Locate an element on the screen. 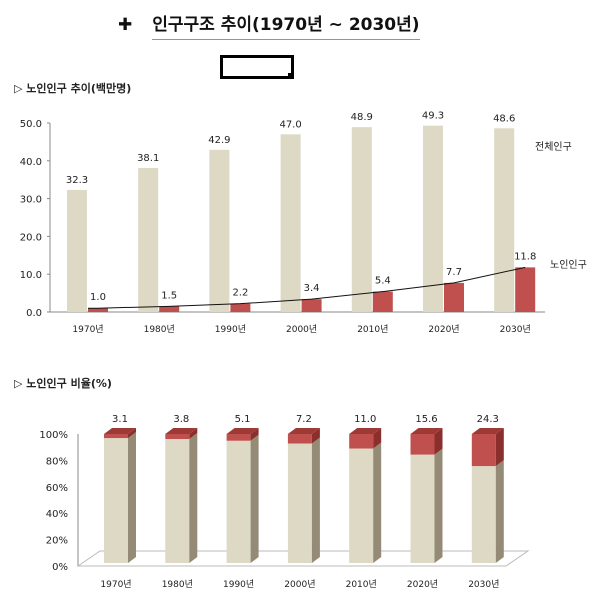 Image resolution: width=604 pixels, height=600 pixels. data-label-elderly: 1.5 is located at coordinates (169, 295).